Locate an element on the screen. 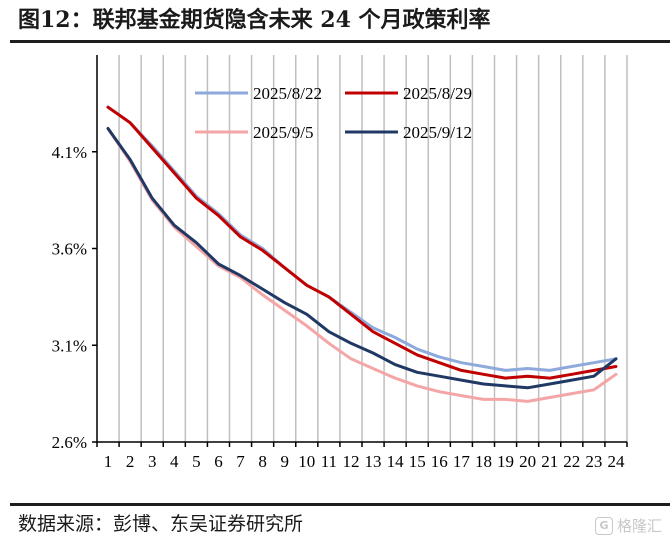 Image resolution: width=670 pixels, height=541 pixels. x-tick-label: 13 is located at coordinates (373, 461).